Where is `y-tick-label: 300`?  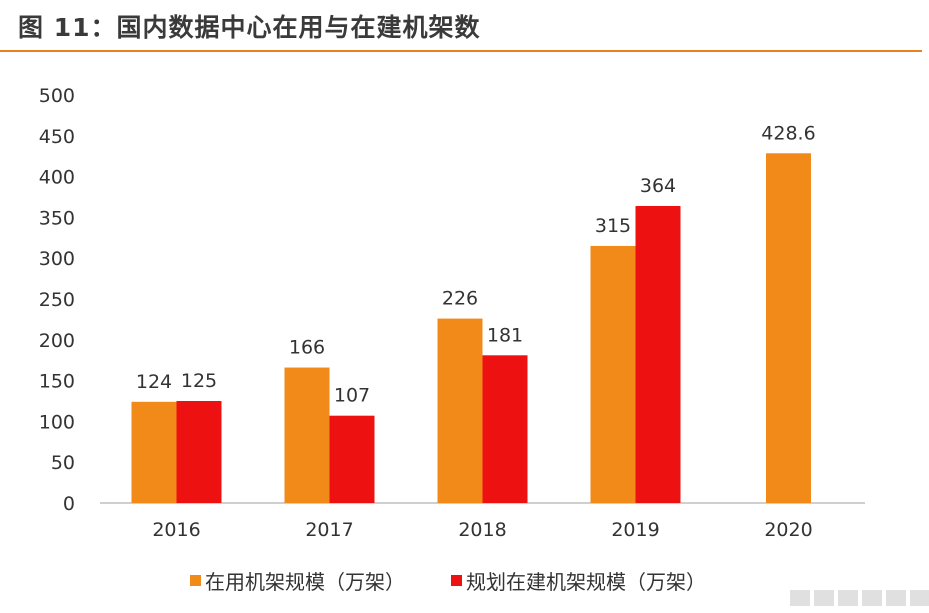
y-tick-label: 300 is located at coordinates (57, 259).